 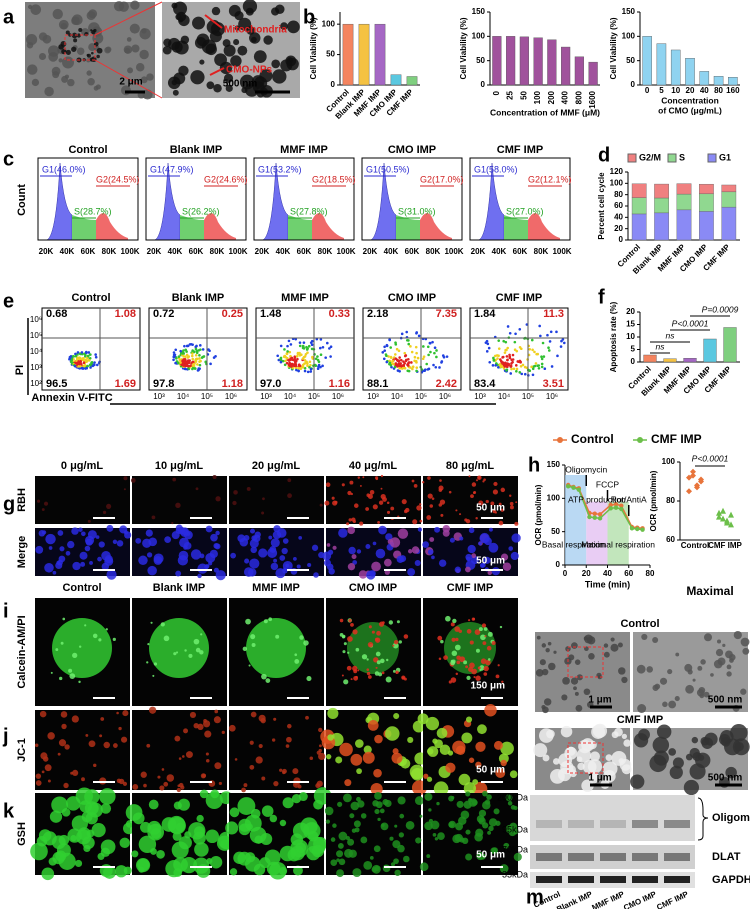 I want to click on legend-label: S, so click(x=682, y=157).